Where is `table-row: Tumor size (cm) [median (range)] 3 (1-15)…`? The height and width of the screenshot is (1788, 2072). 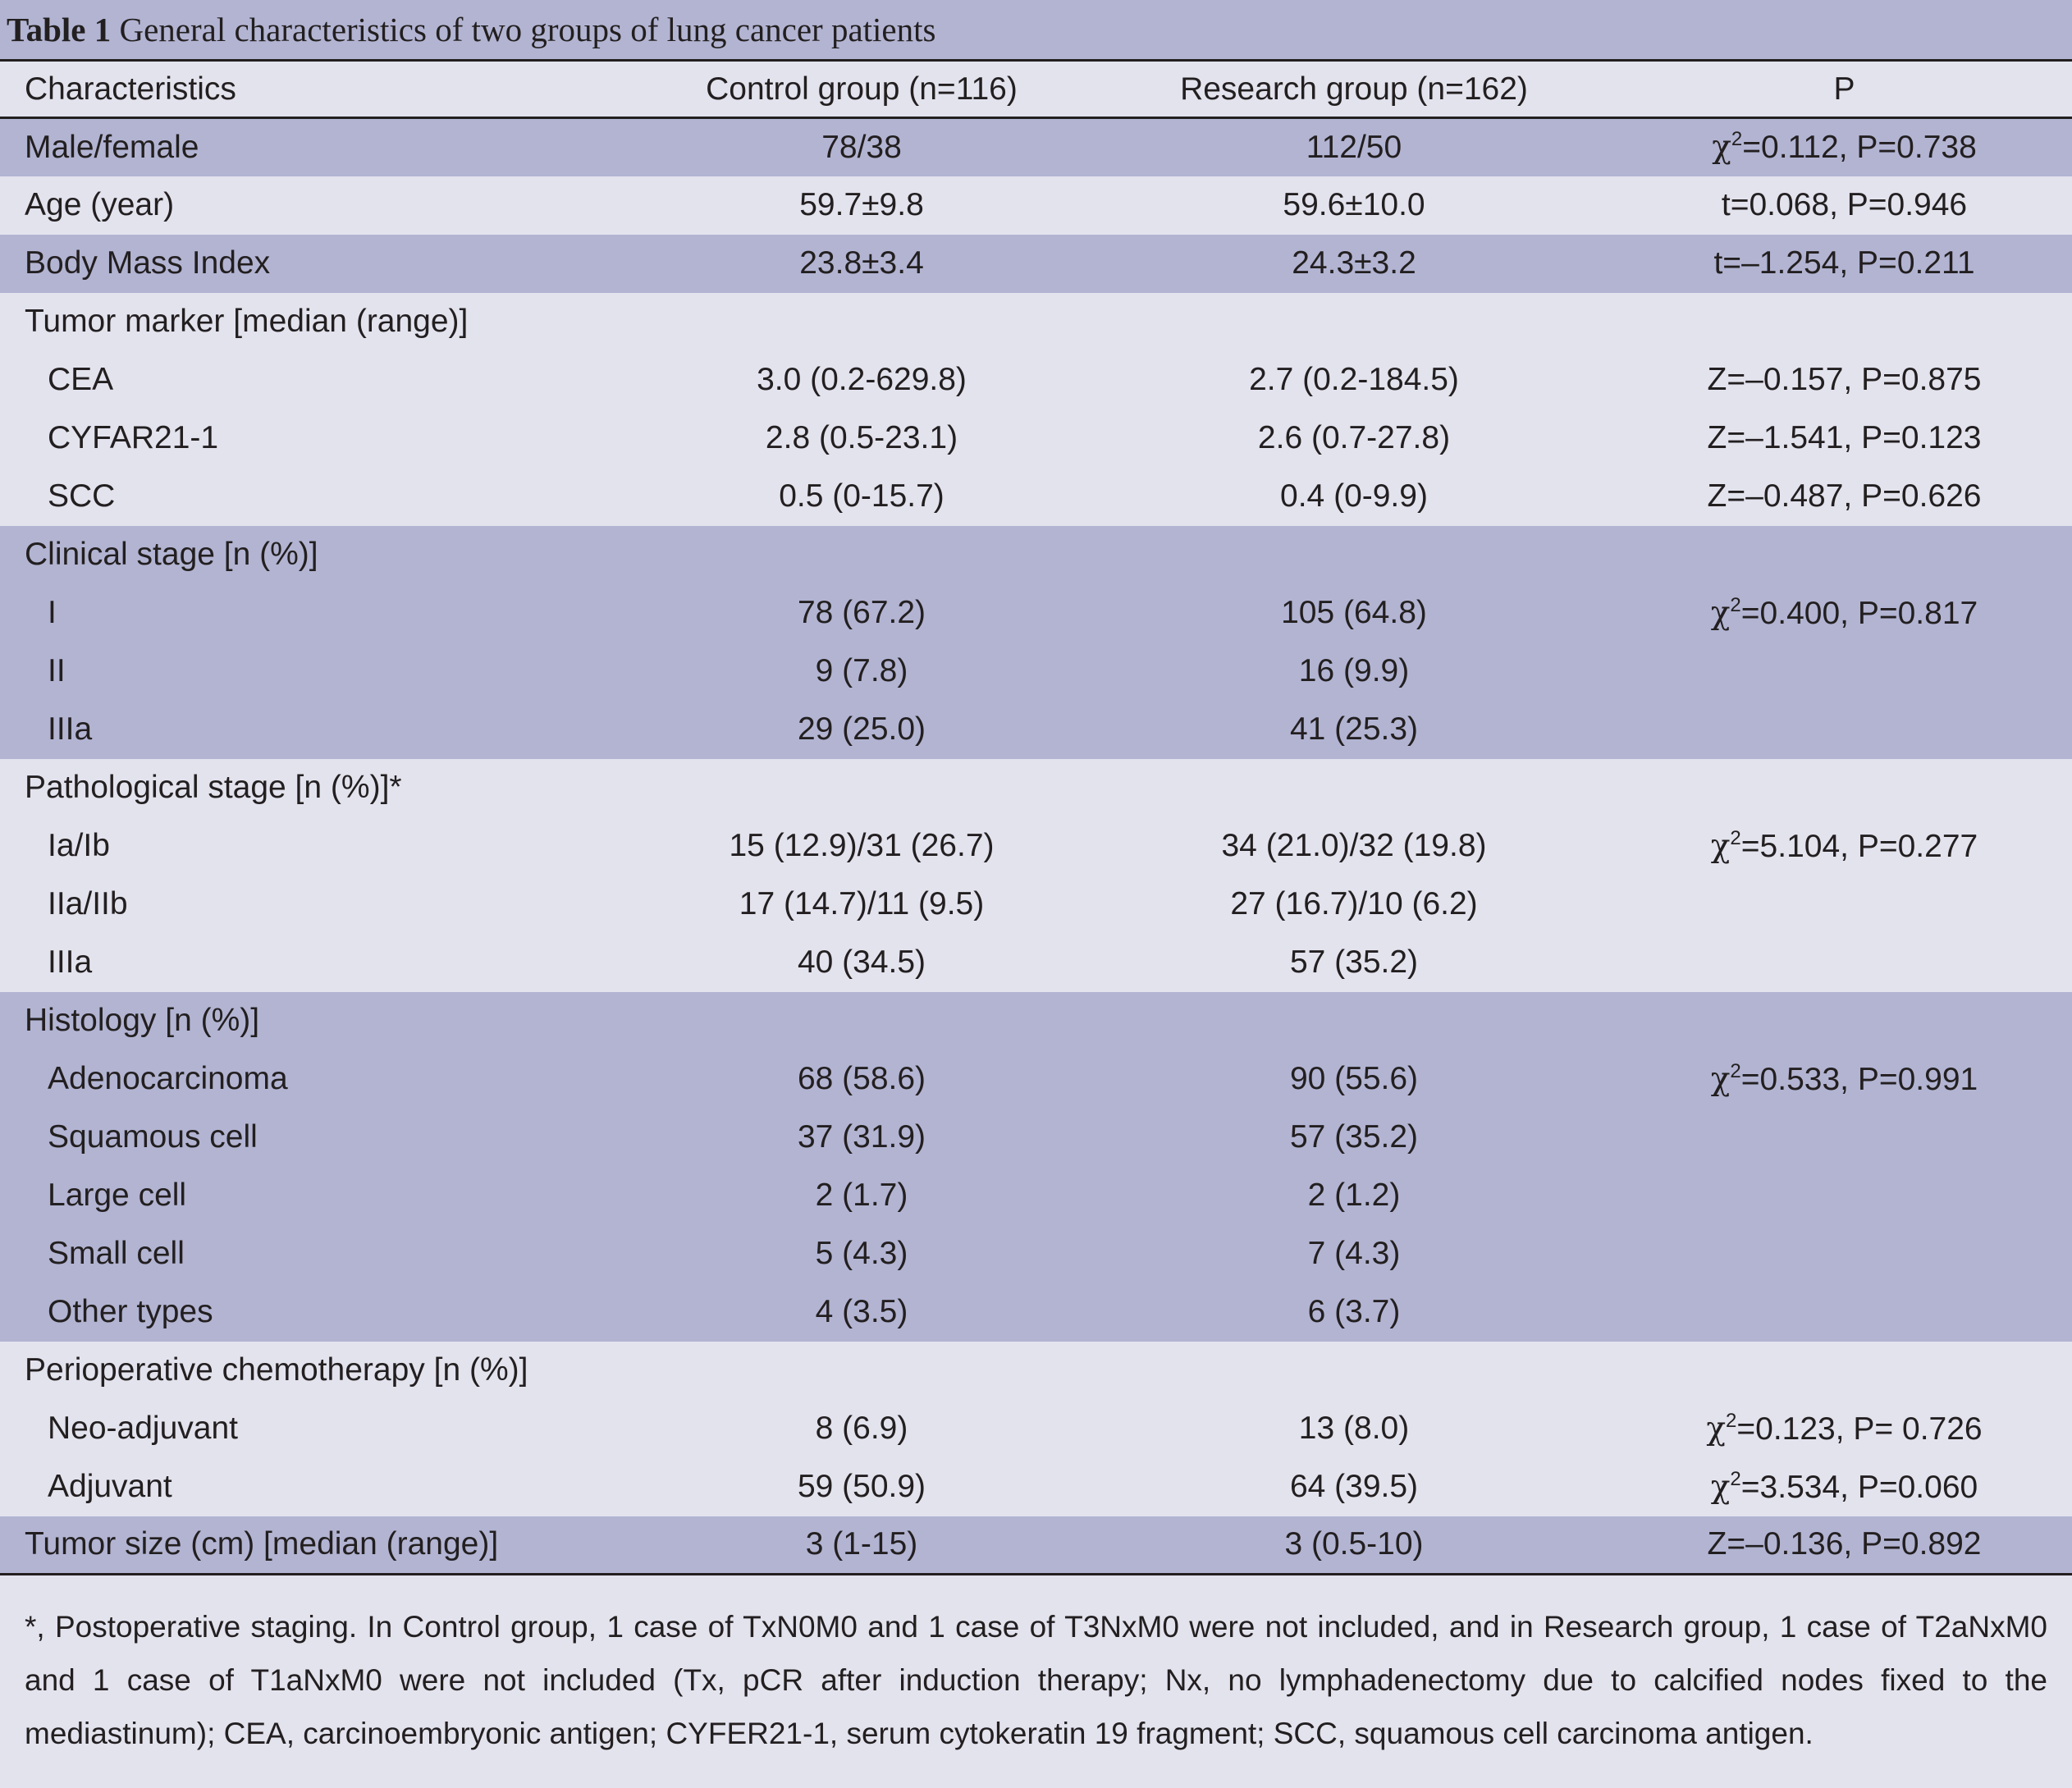 table-row: Tumor size (cm) [median (range)] 3 (1-15)… is located at coordinates (1036, 1545).